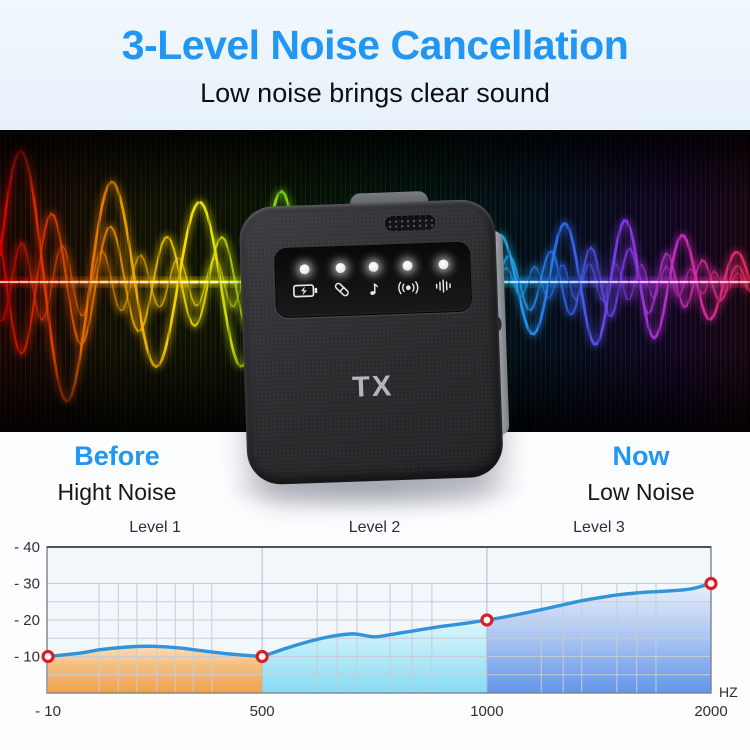  I want to click on led-panel, so click(373, 280).